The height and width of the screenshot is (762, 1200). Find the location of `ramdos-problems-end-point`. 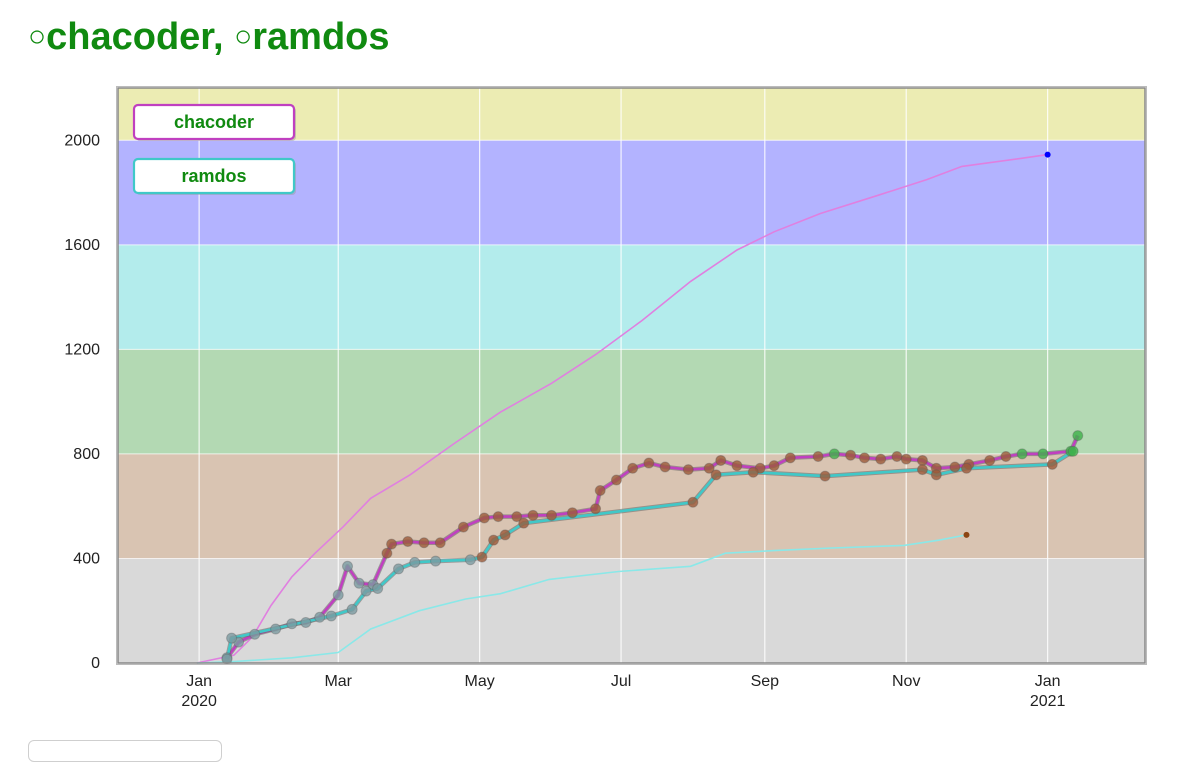

ramdos-problems-end-point is located at coordinates (966, 534).